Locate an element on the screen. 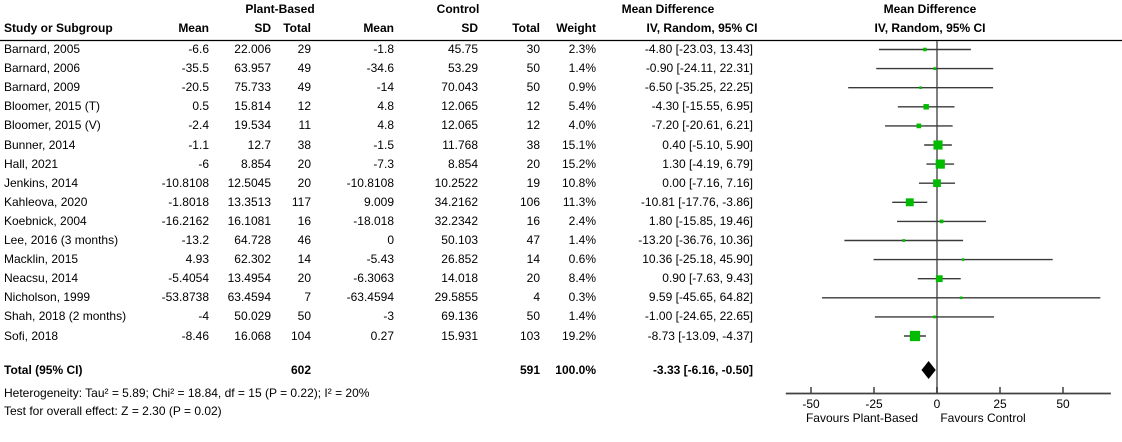  cell-total2: 47 is located at coordinates (533, 240).